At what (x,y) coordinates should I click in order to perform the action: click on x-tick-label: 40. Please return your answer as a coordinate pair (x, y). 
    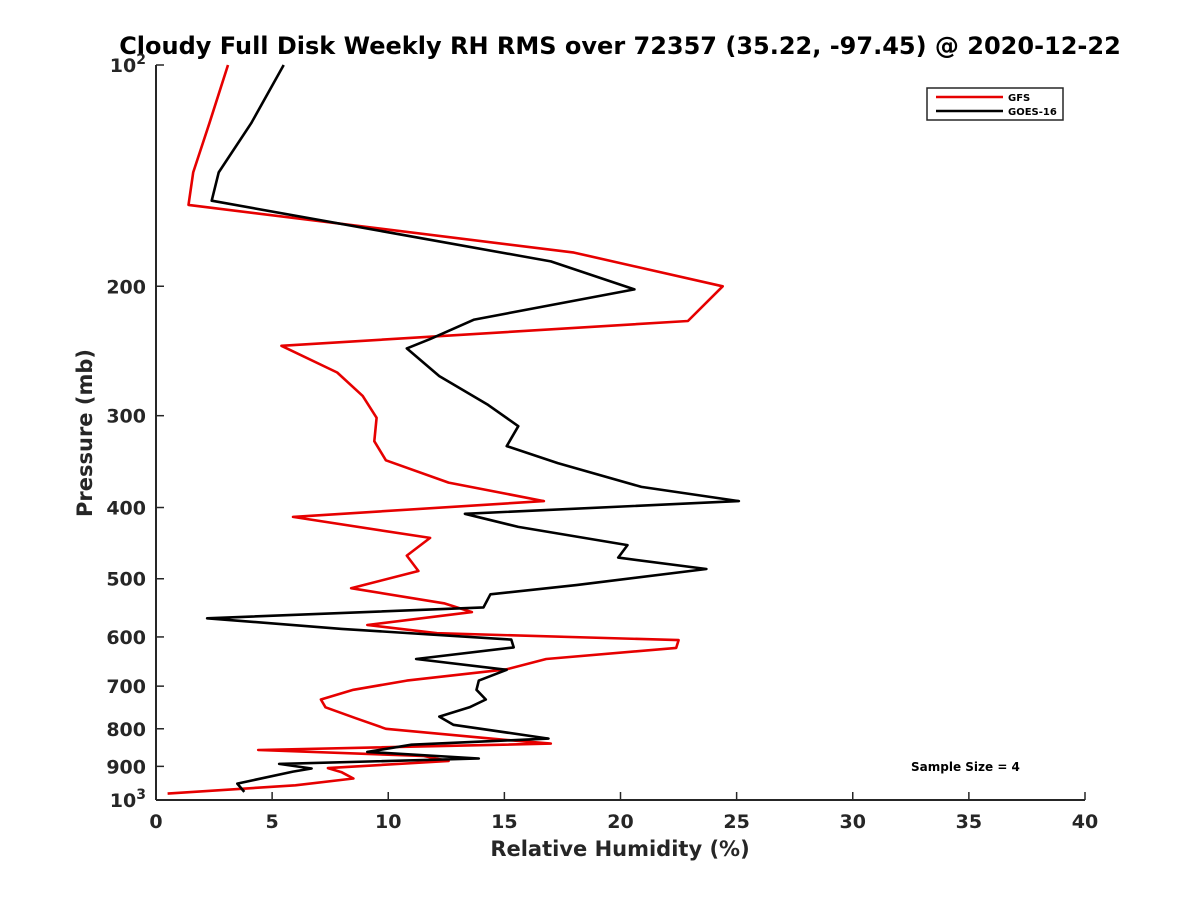
    Looking at the image, I should click on (1085, 822).